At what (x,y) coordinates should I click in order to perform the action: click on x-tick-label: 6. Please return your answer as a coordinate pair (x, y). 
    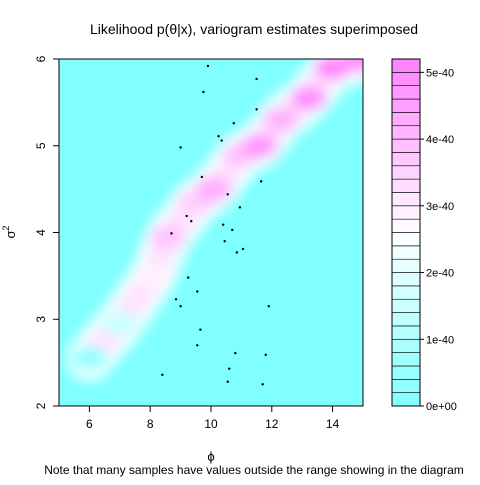
    Looking at the image, I should click on (89, 424).